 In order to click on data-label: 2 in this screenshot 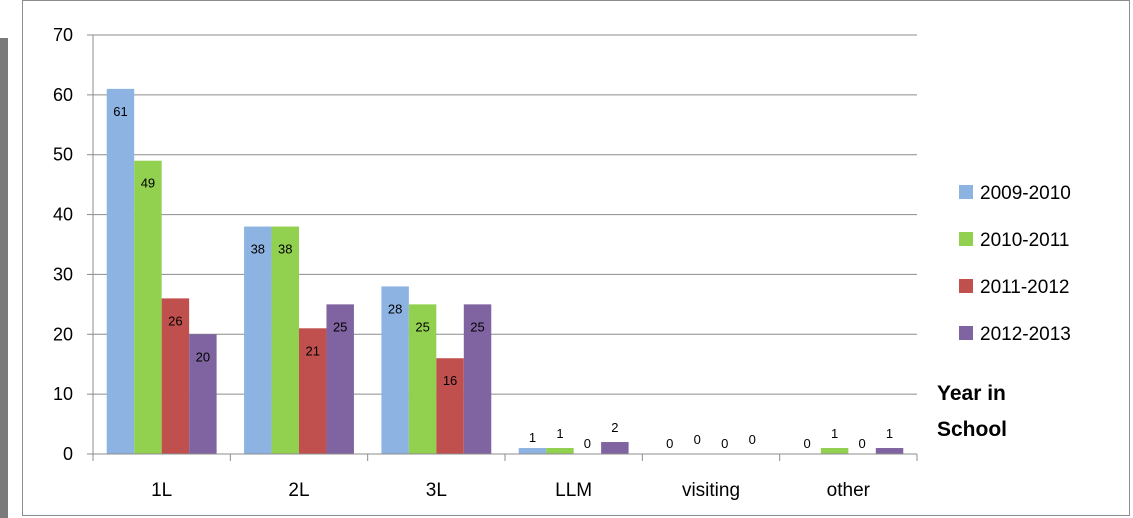, I will do `click(614, 427)`.